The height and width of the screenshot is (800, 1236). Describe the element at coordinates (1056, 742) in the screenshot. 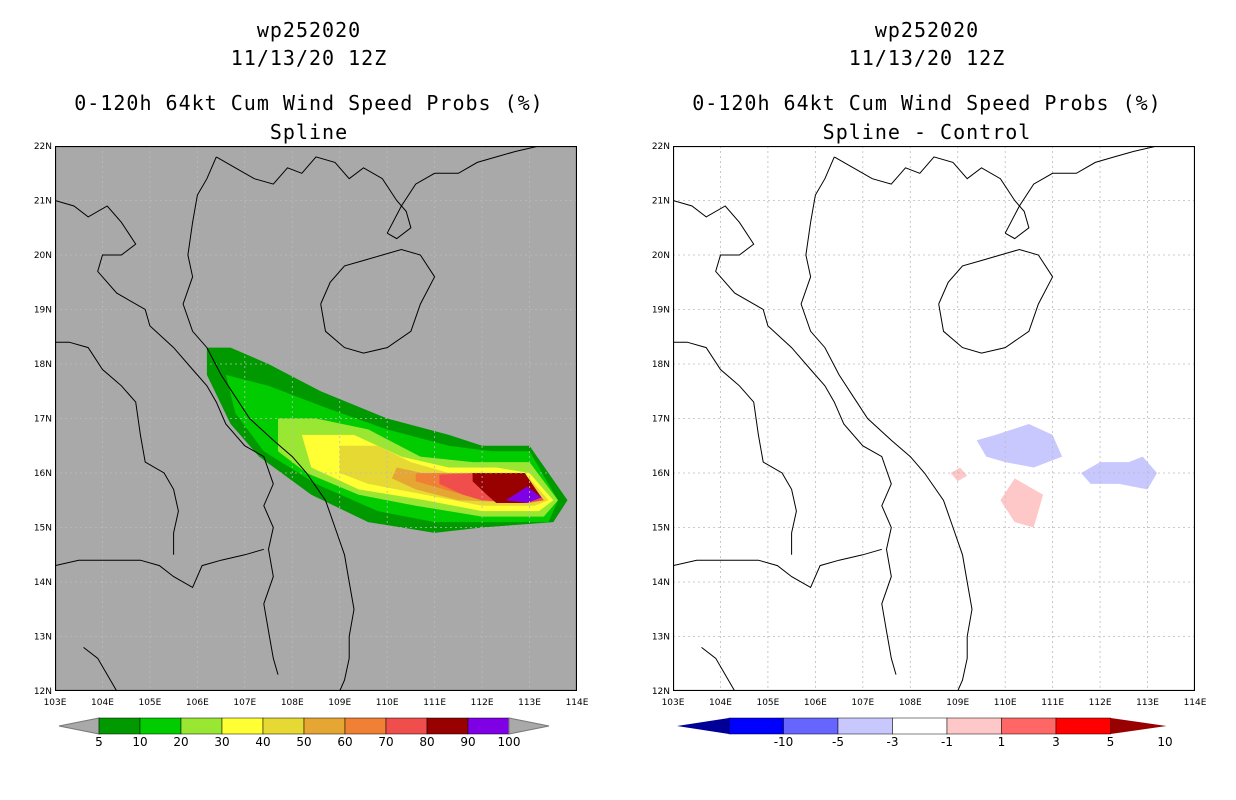

I see `colorbar-label: 3` at that location.